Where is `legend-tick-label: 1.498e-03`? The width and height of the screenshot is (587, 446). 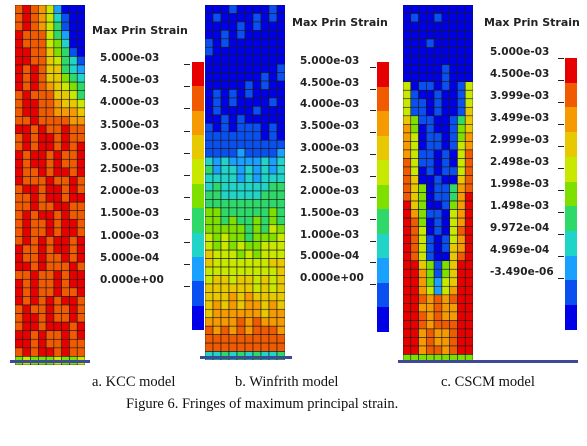 legend-tick-label: 1.498e-03 is located at coordinates (520, 206).